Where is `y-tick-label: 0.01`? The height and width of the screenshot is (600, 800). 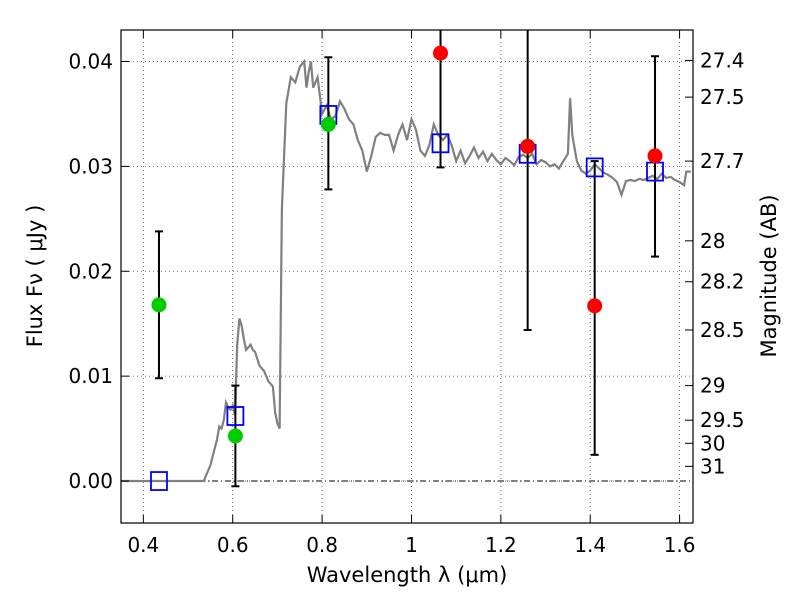
y-tick-label: 0.01 is located at coordinates (90, 376).